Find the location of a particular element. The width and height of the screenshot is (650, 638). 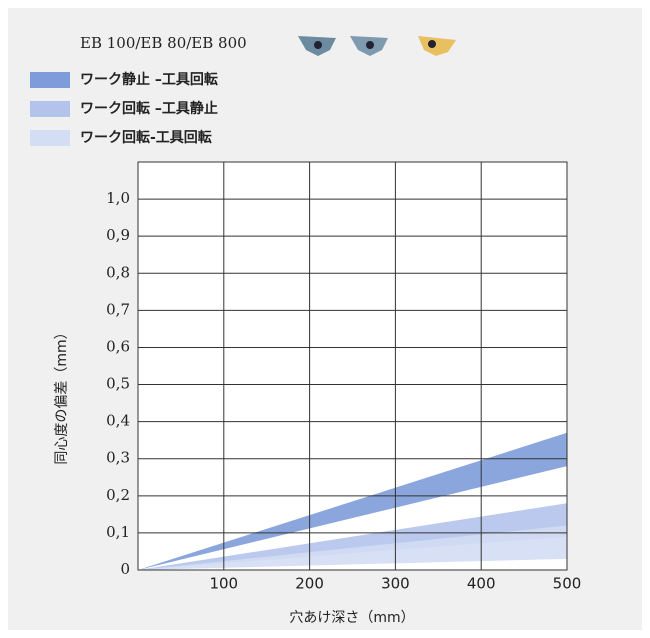

y-axis-label: 同心度の偏差（mm） is located at coordinates (62, 394).